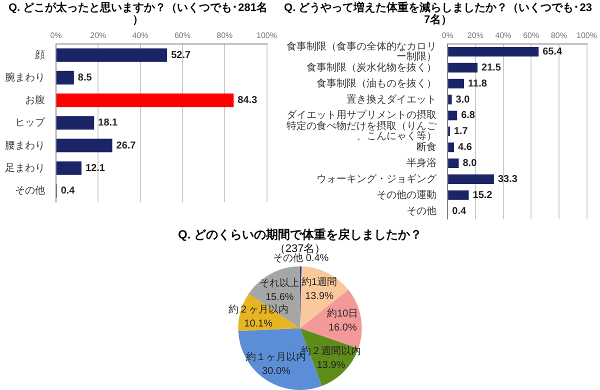 This screenshot has width=600, height=390. I want to click on slice-label: 約1週間, so click(320, 282).